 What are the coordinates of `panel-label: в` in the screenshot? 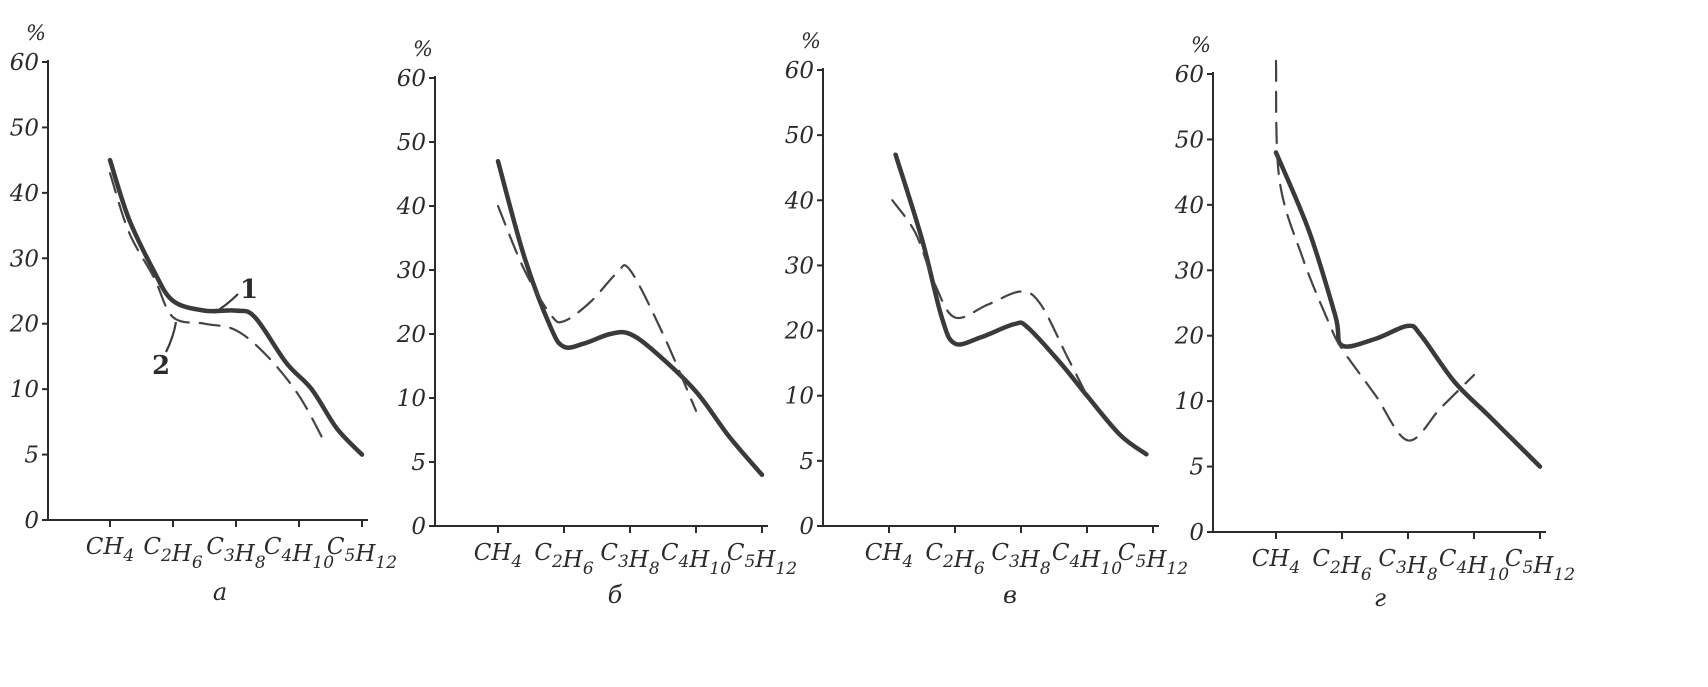 It's located at (1010, 595).